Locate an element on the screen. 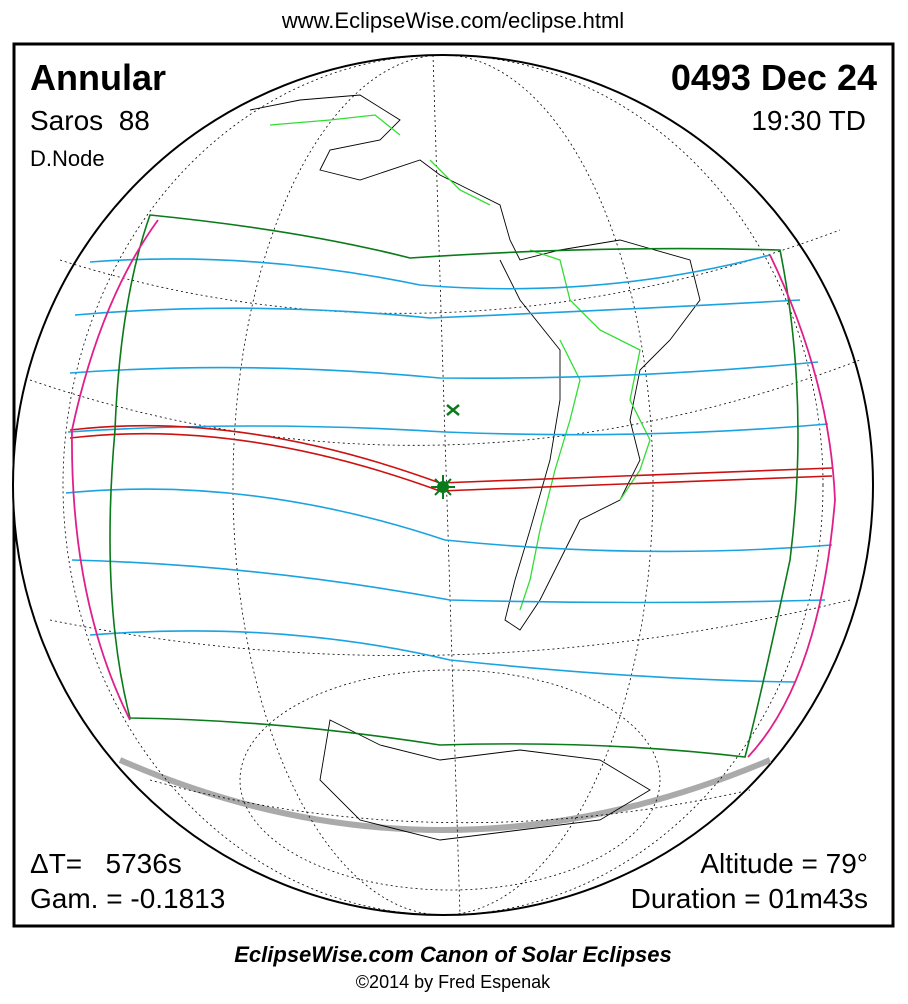 The image size is (908, 1004). footer-title: EclipseWise.com Canon of Solar Eclipses is located at coordinates (453, 954).